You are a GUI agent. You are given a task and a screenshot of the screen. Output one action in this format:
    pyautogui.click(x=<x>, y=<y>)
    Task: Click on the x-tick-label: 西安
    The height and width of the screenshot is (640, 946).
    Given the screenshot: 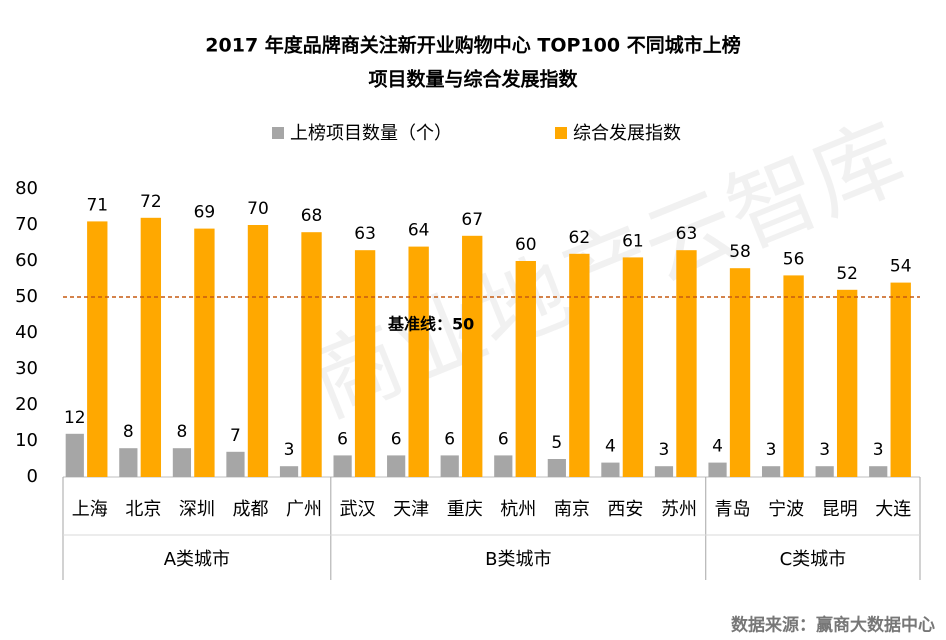 What is the action you would take?
    pyautogui.click(x=625, y=509)
    